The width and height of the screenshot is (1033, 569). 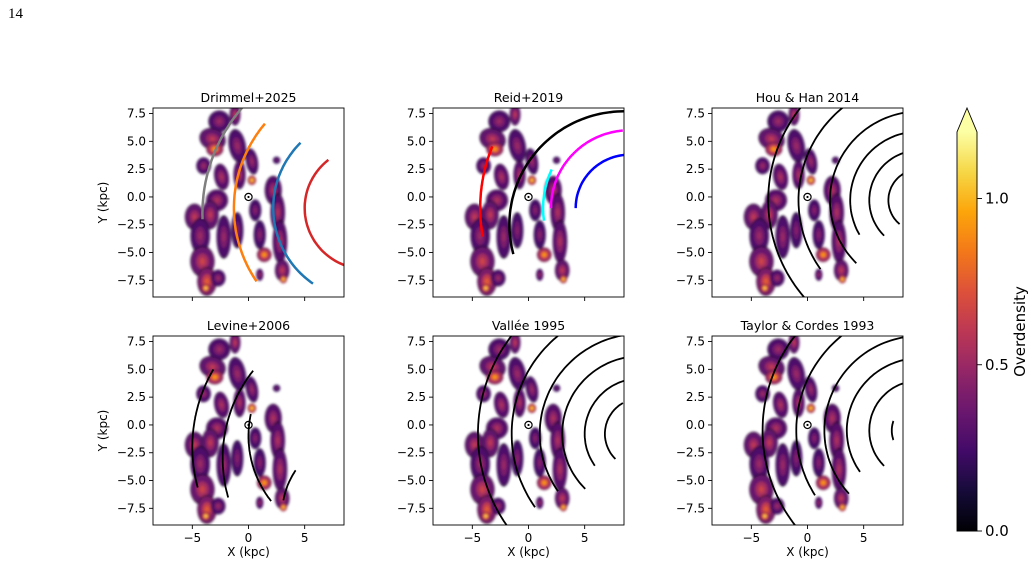 What do you see at coordinates (248, 197) in the screenshot?
I see `sun-marker-dot` at bounding box center [248, 197].